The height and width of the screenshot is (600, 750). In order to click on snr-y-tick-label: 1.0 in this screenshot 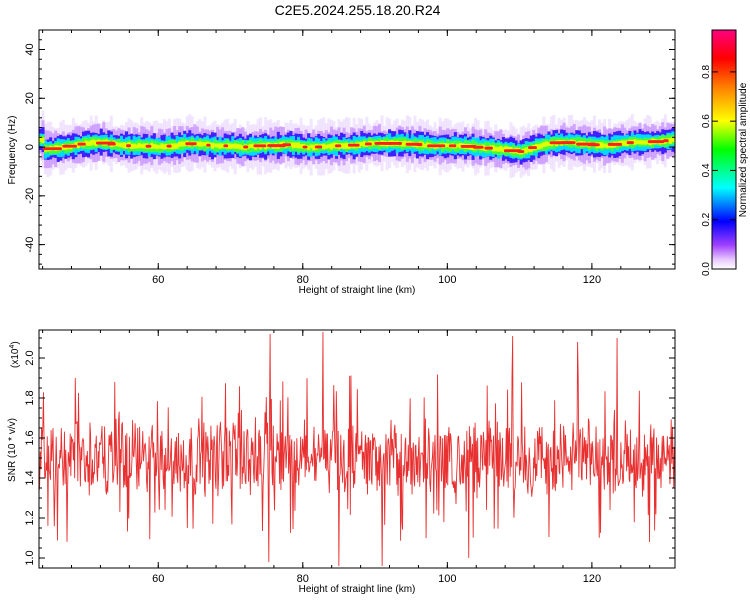, I will do `click(30, 557)`.